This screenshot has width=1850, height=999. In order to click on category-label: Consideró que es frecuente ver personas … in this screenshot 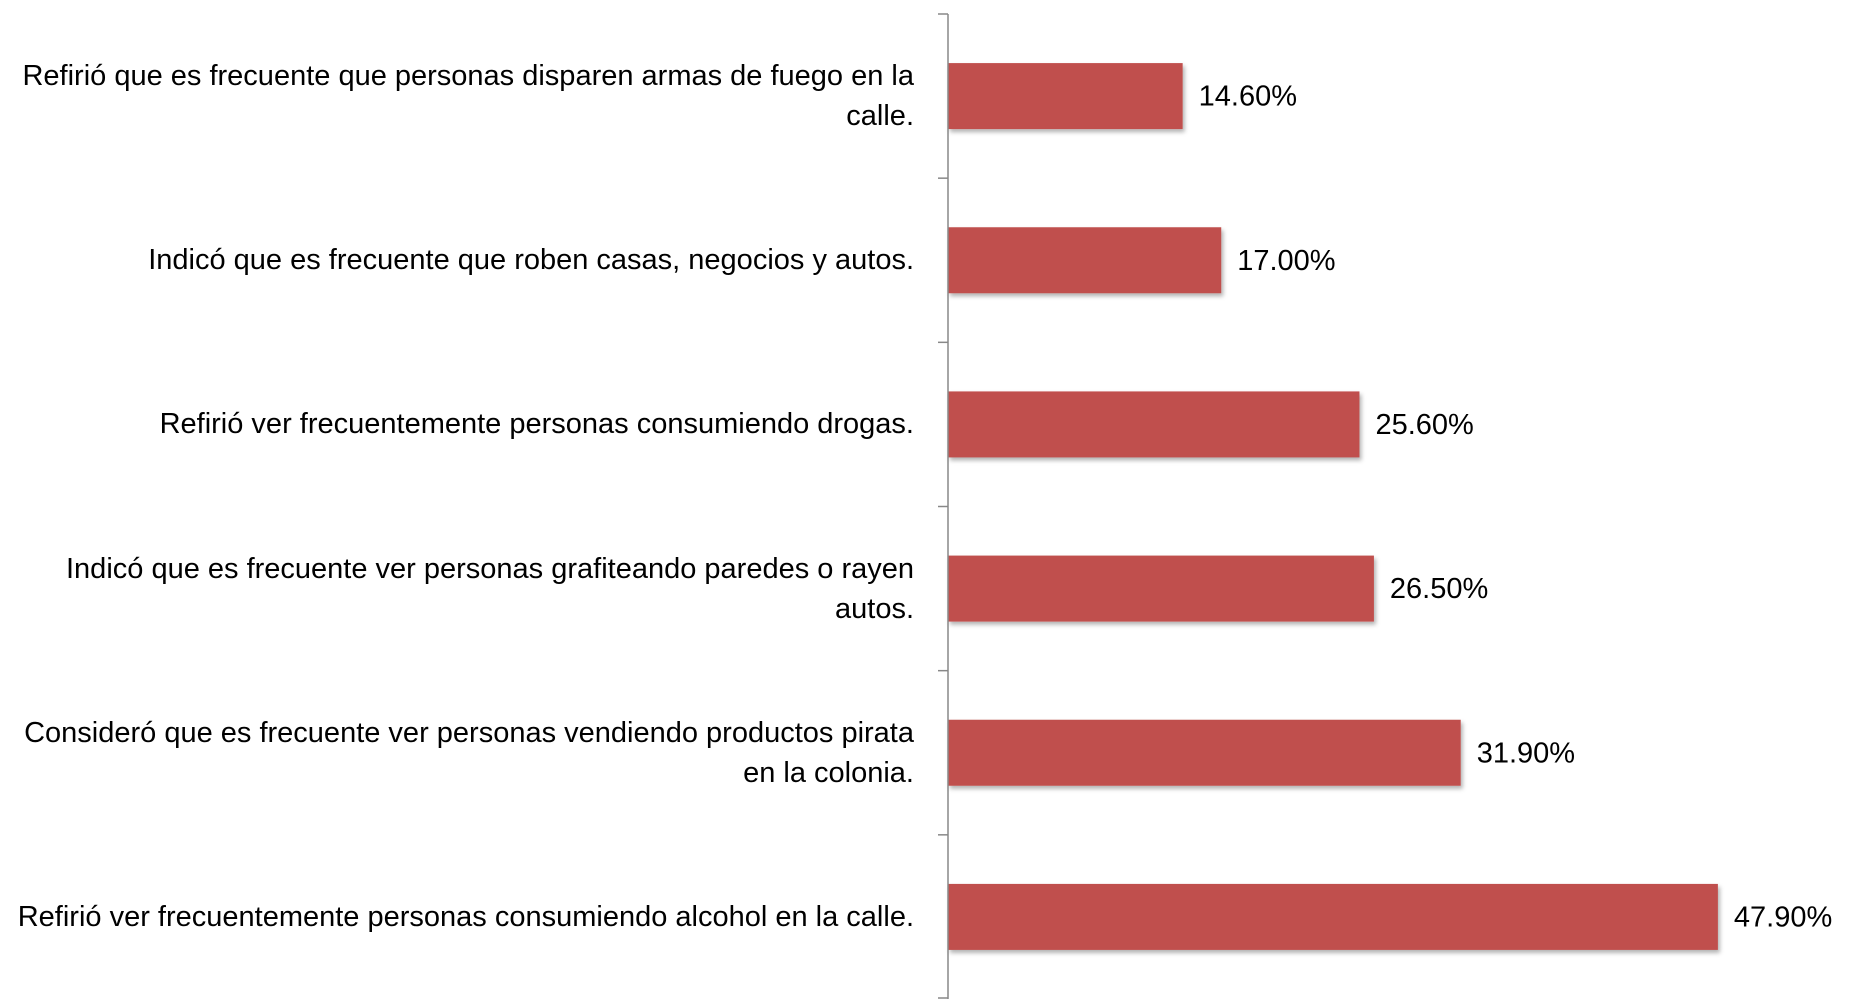, I will do `click(469, 752)`.